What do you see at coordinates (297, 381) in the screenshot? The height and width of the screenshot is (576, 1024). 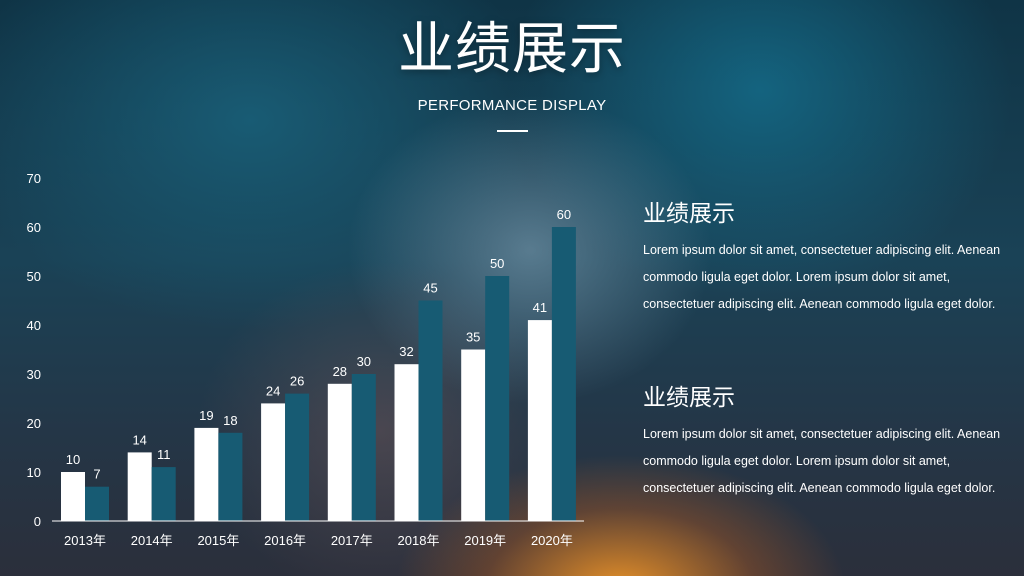 I see `data-label: 26` at bounding box center [297, 381].